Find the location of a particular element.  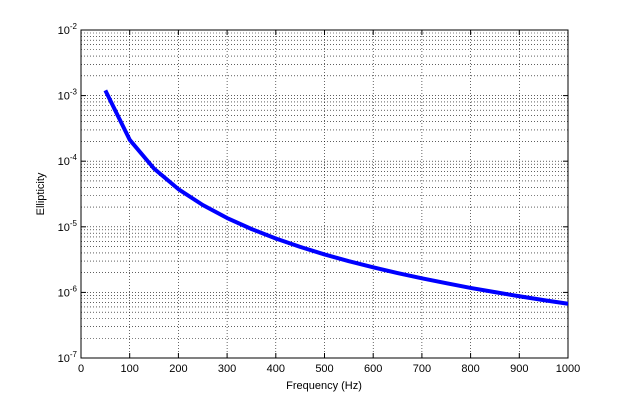

x-tick-label: 1000 is located at coordinates (568, 369).